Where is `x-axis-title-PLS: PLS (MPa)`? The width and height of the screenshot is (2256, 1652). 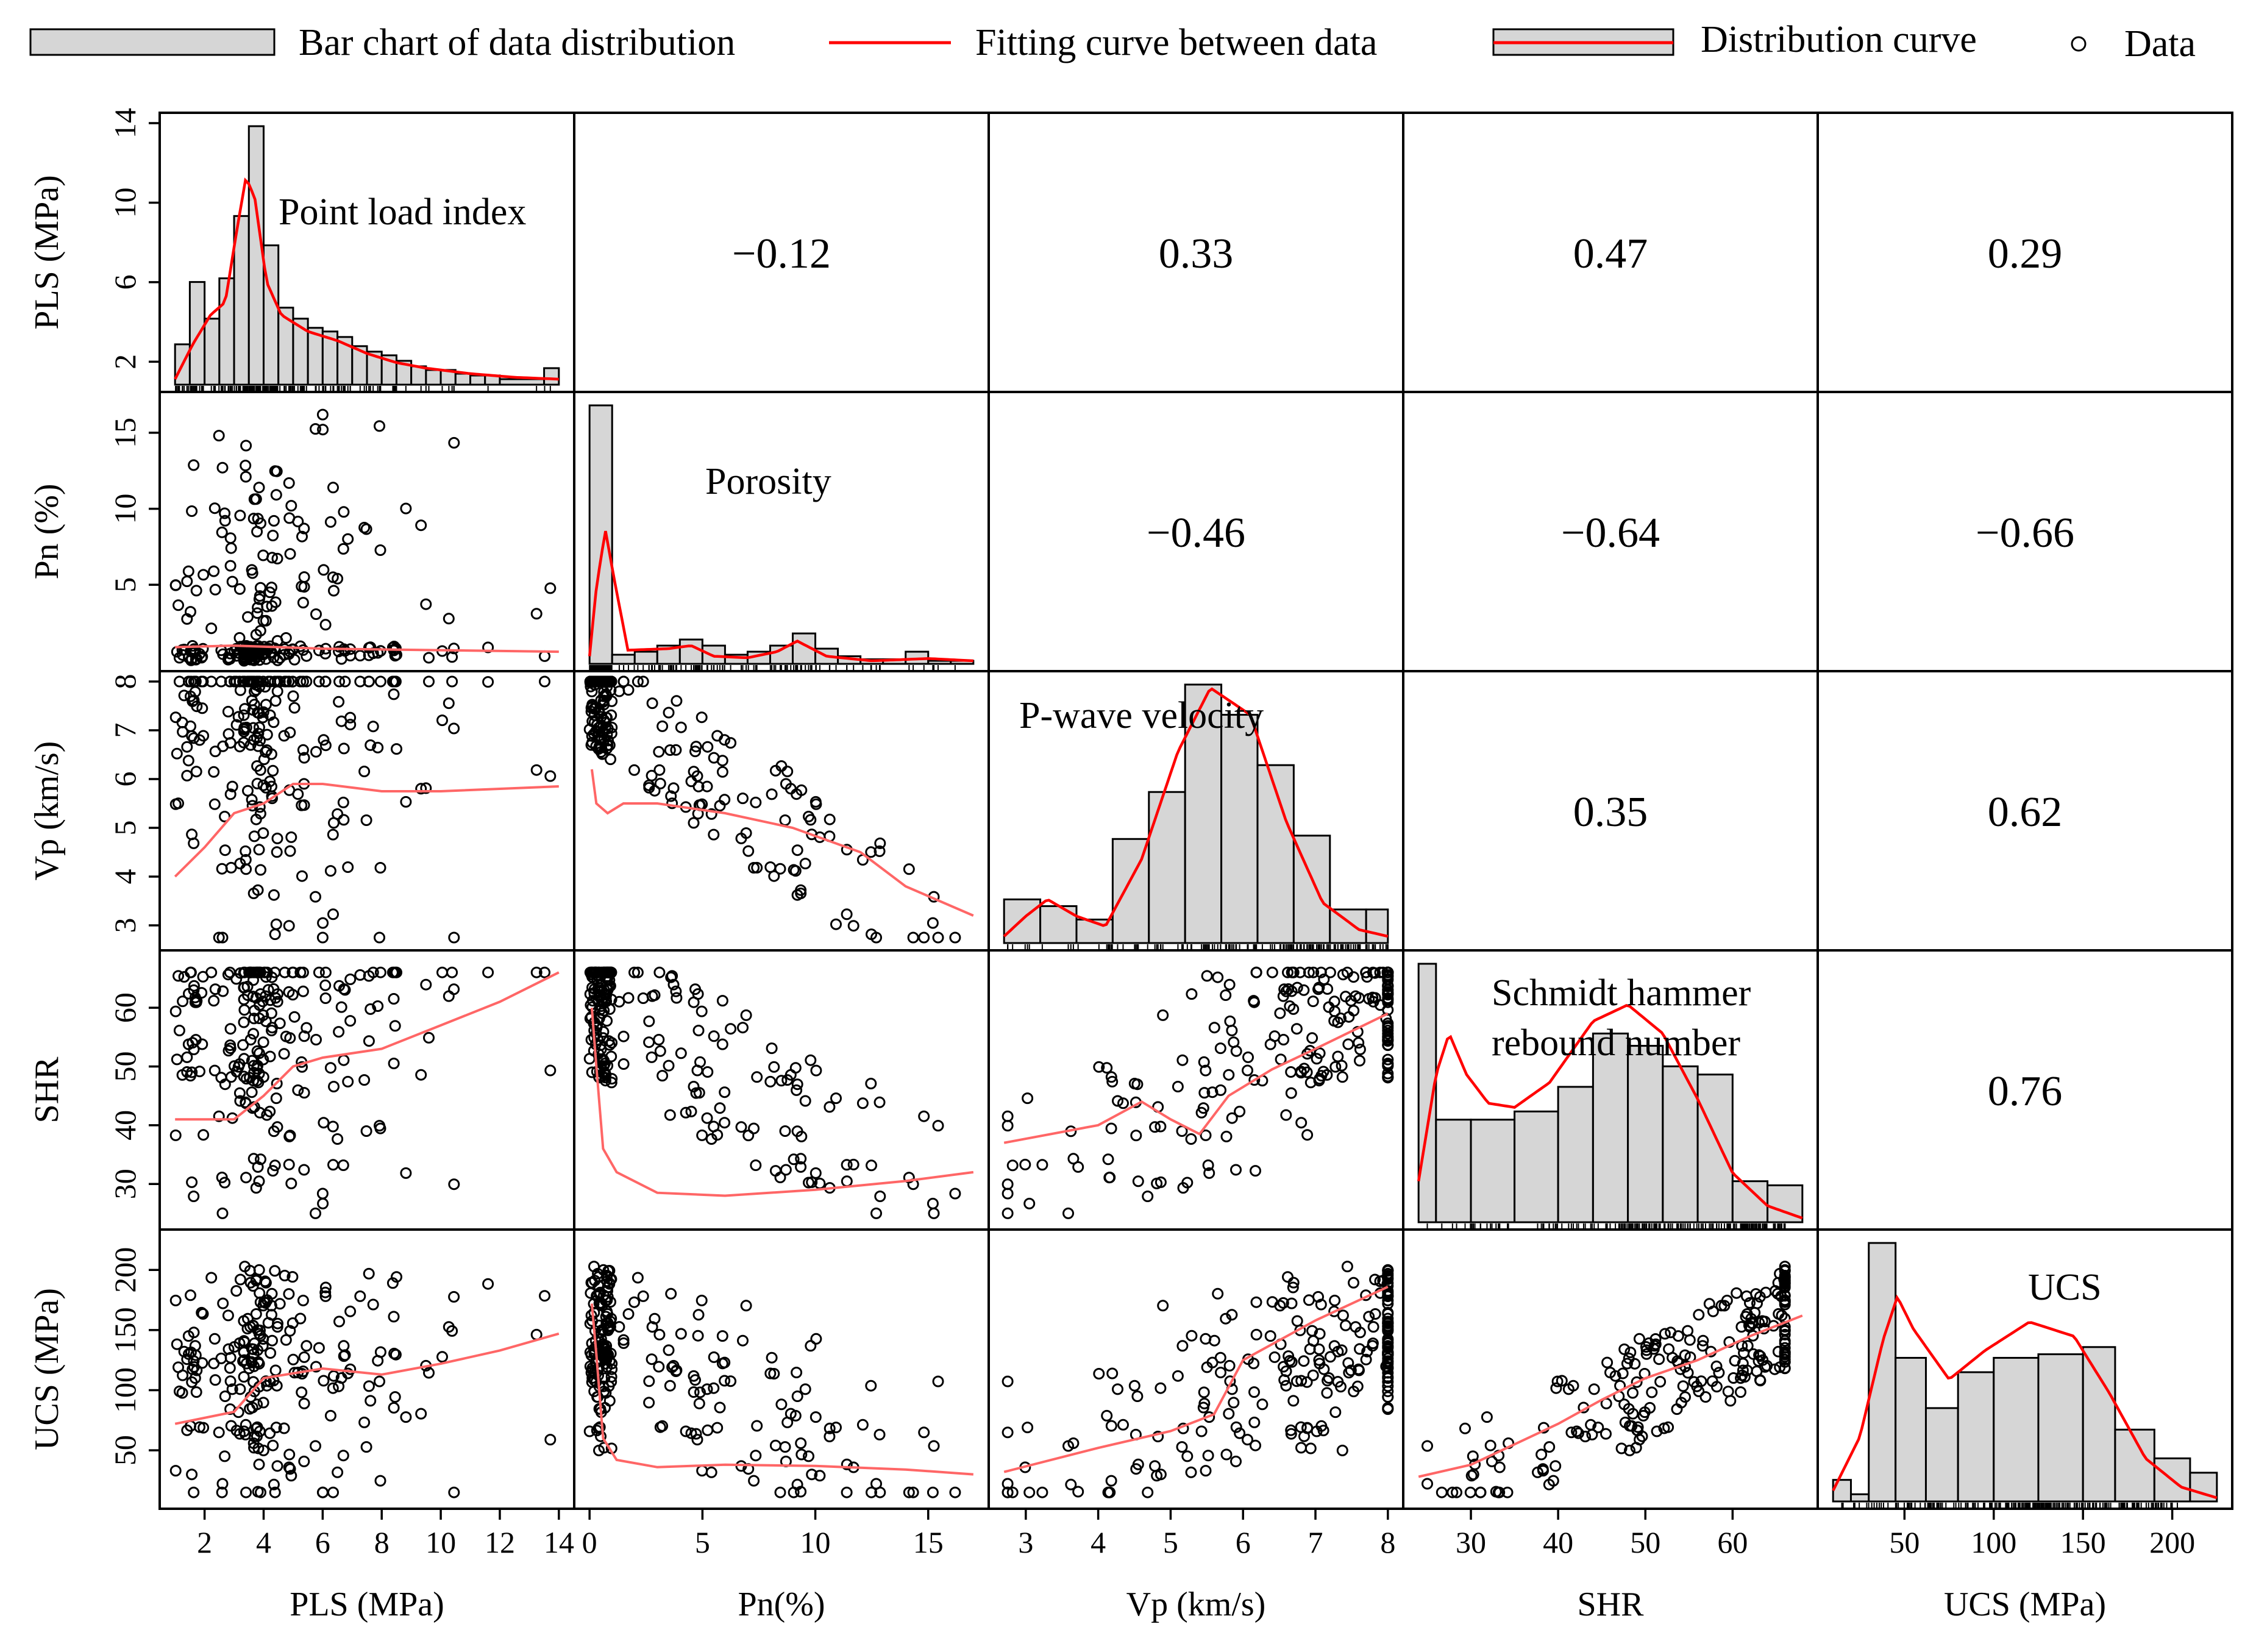
x-axis-title-PLS: PLS (MPa) is located at coordinates (367, 1604).